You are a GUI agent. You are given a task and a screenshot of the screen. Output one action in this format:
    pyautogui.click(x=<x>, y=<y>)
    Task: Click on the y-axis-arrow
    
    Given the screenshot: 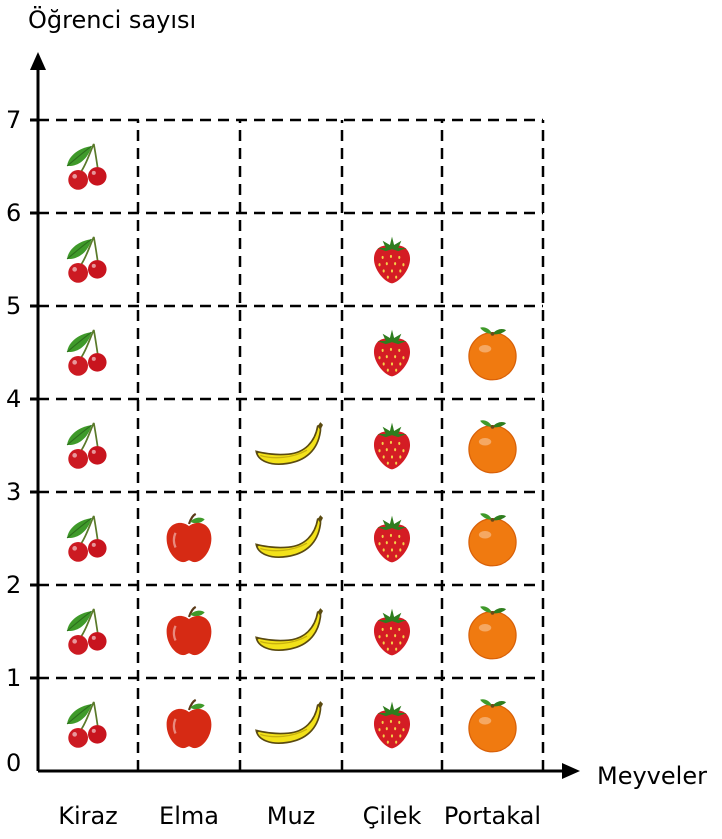 What is the action you would take?
    pyautogui.click(x=38, y=61)
    